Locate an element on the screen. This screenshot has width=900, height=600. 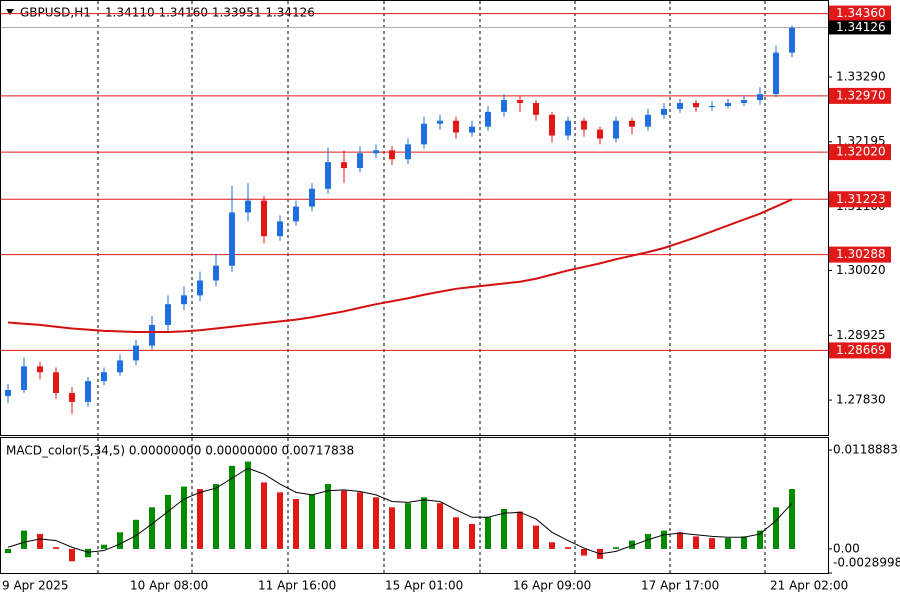
last-price-box is located at coordinates (860, 27).